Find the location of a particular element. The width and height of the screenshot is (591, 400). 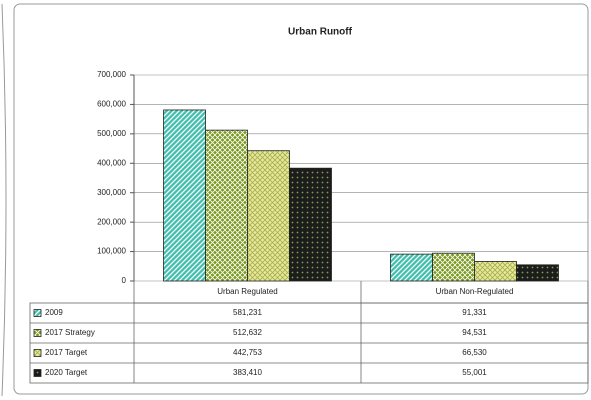

y-tick-label: 500,000 is located at coordinates (111, 133).